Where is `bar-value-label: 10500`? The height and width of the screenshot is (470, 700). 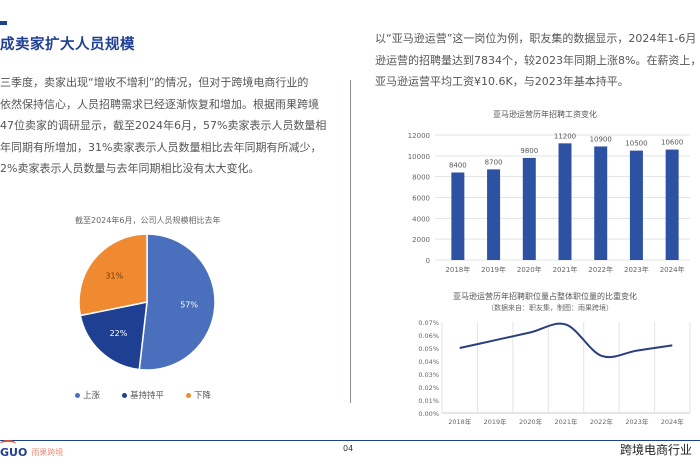
bar-value-label: 10500 is located at coordinates (636, 144).